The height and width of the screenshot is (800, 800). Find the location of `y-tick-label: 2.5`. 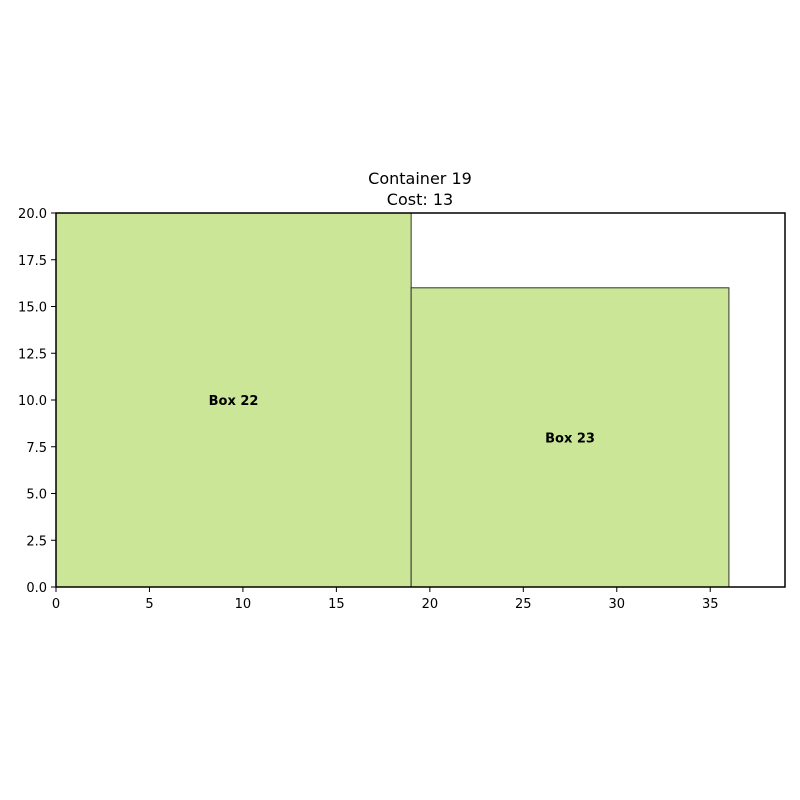

y-tick-label: 2.5 is located at coordinates (36, 541).